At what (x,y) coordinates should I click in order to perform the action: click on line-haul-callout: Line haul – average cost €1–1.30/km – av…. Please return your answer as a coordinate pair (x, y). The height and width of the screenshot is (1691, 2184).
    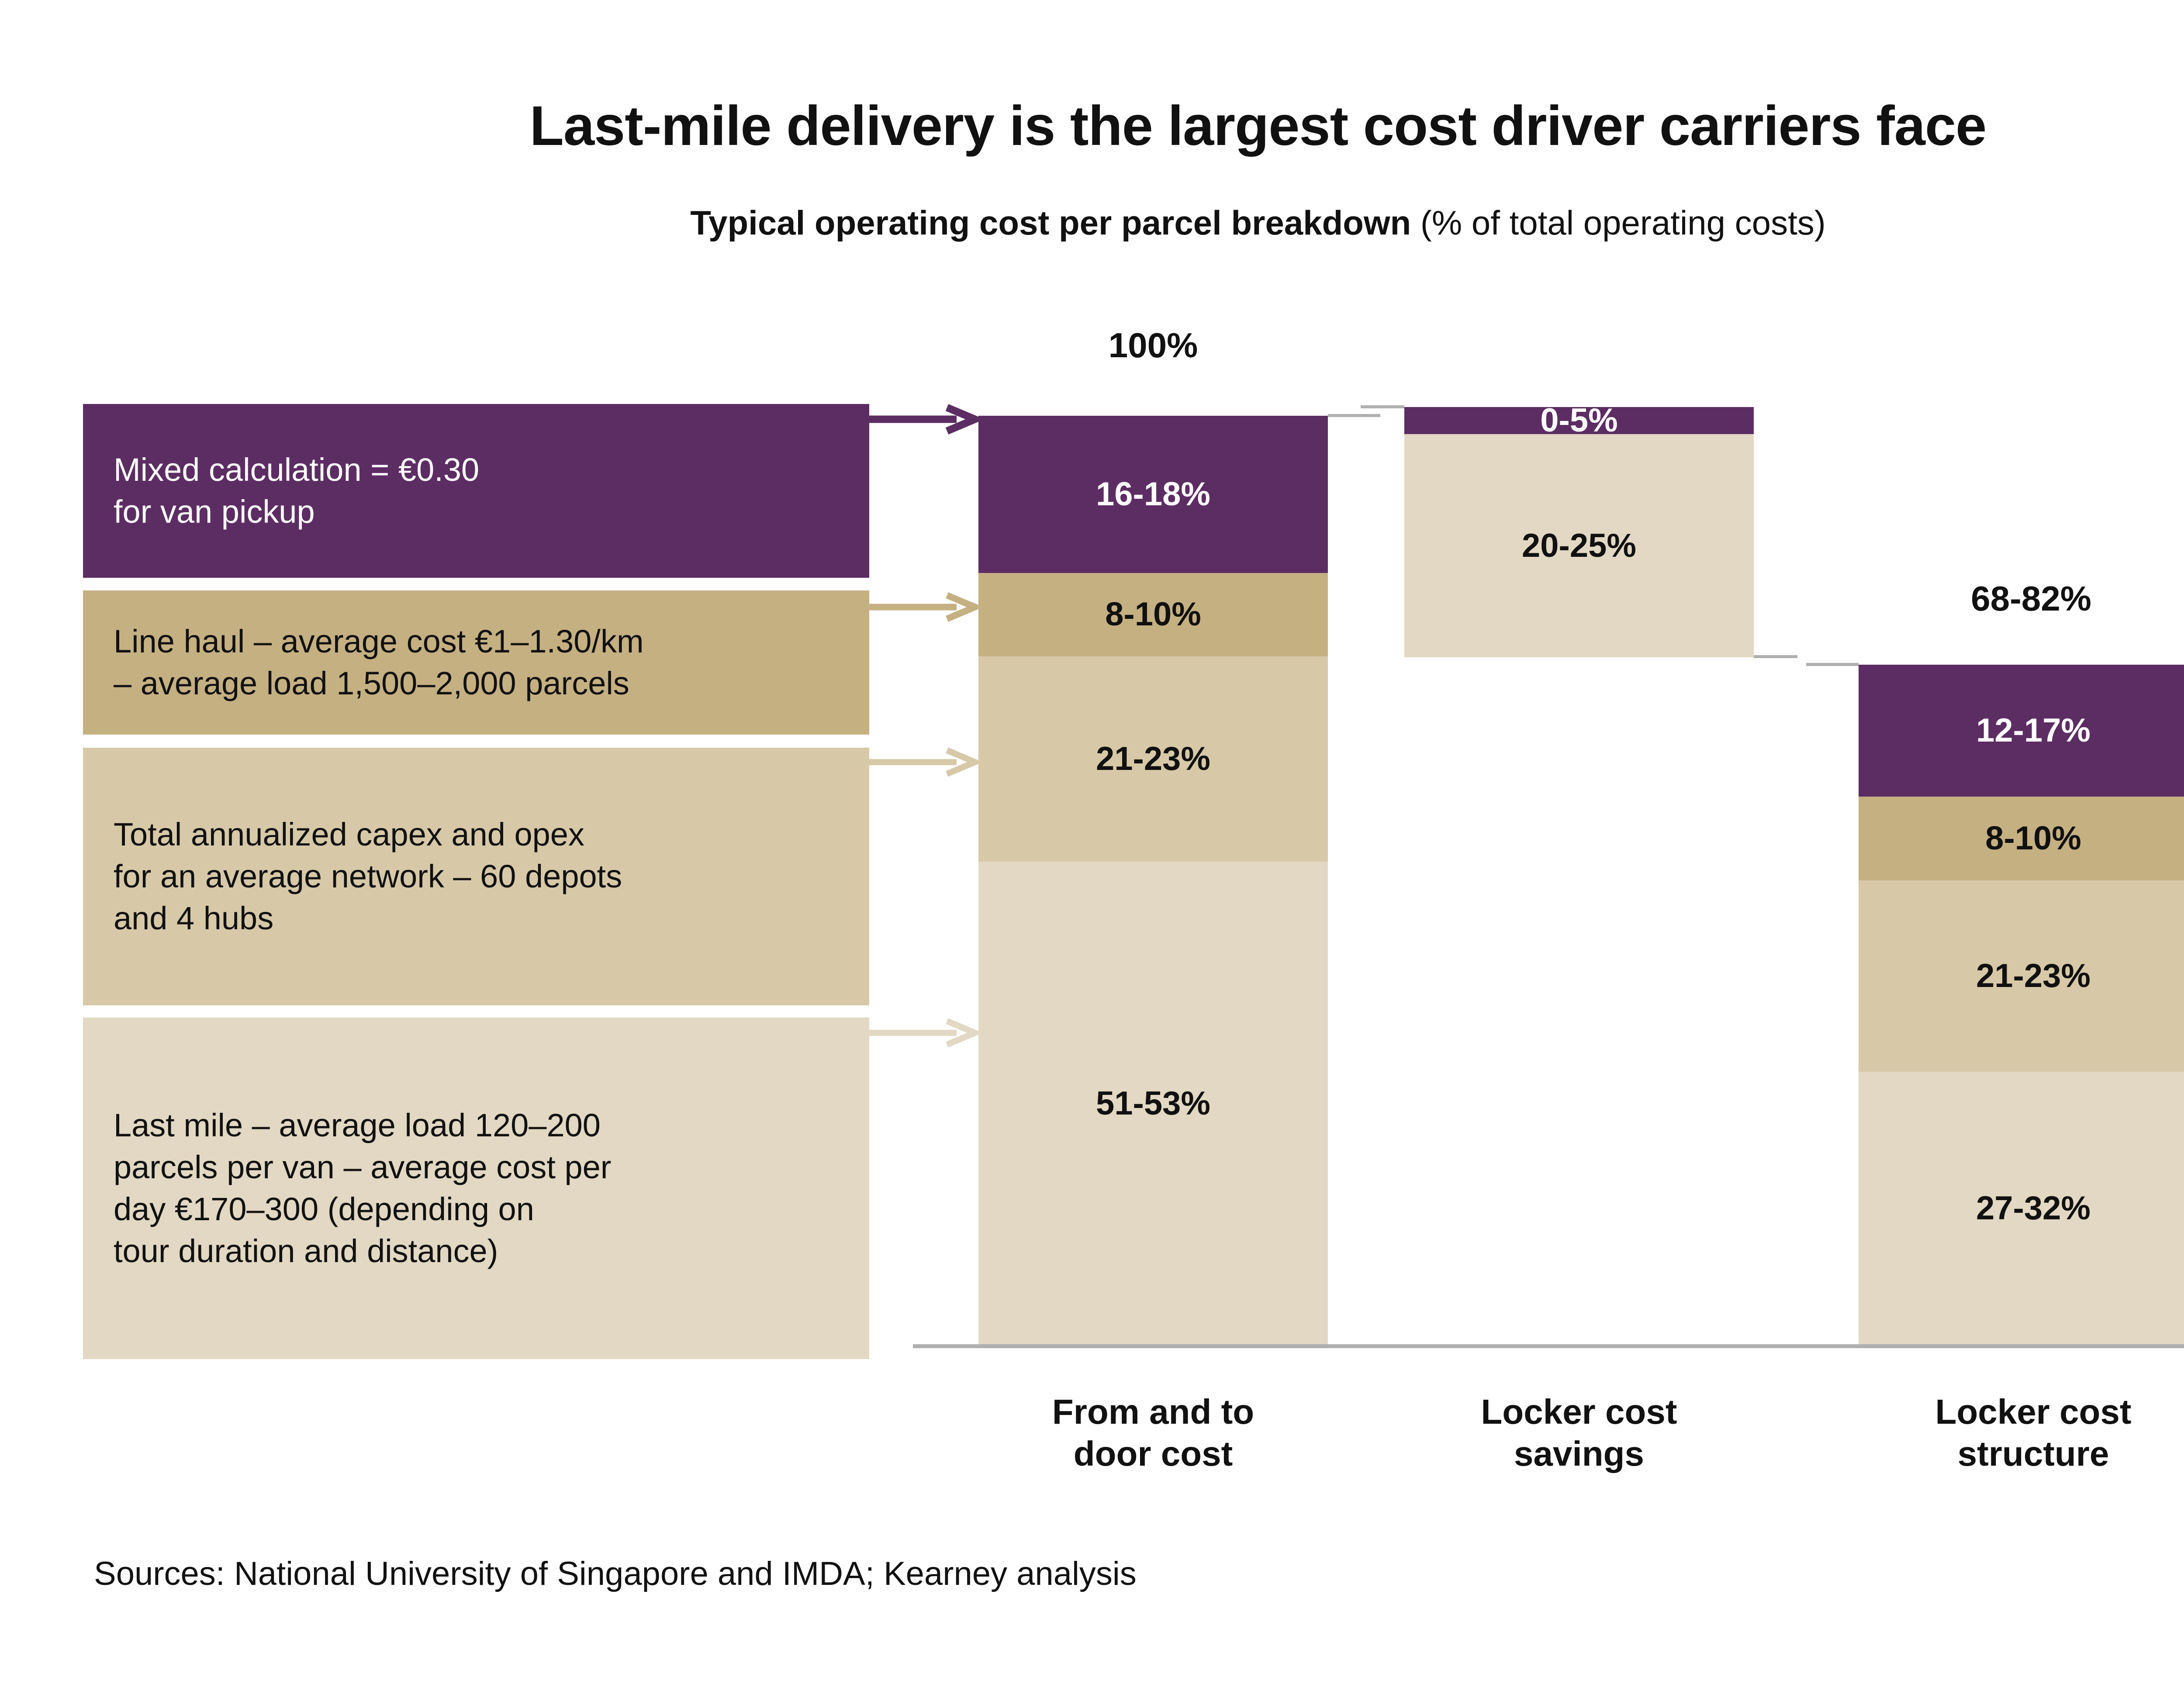
    Looking at the image, I should click on (476, 662).